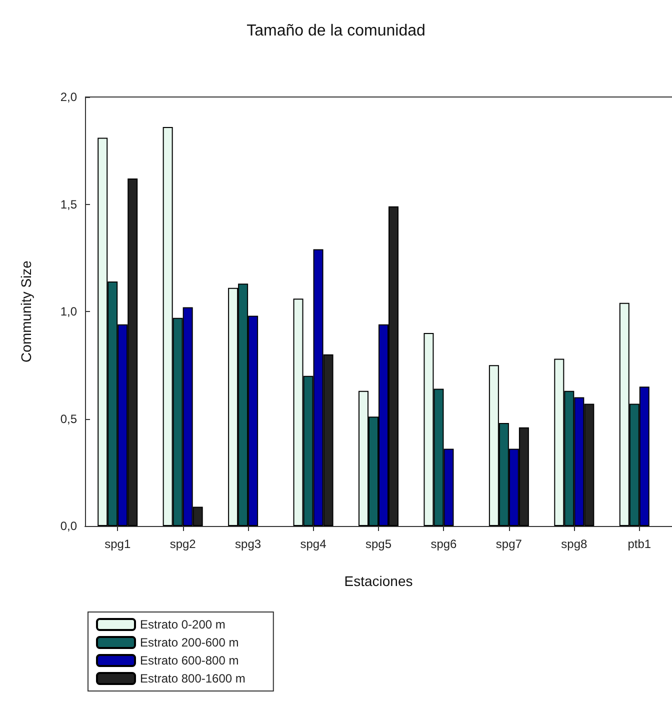 This screenshot has height=707, width=672. What do you see at coordinates (193, 679) in the screenshot?
I see `legend-label: Estrato 800-1600 m` at bounding box center [193, 679].